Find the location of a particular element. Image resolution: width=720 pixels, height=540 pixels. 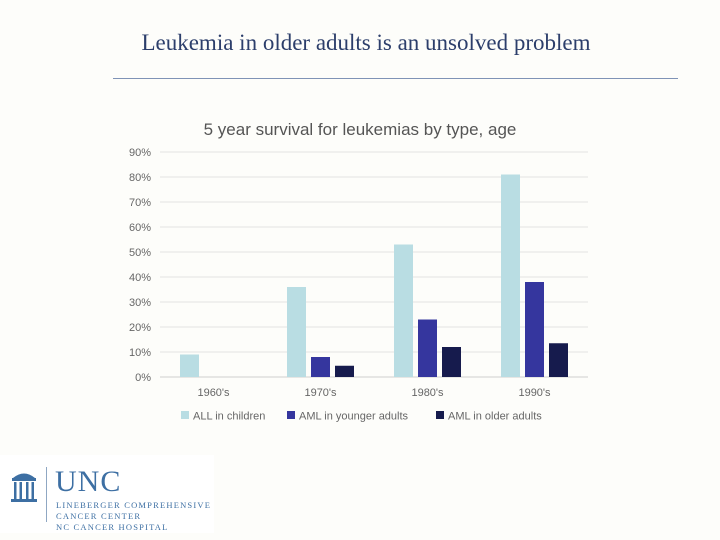

legend-label: AML in older adults is located at coordinates (495, 417).